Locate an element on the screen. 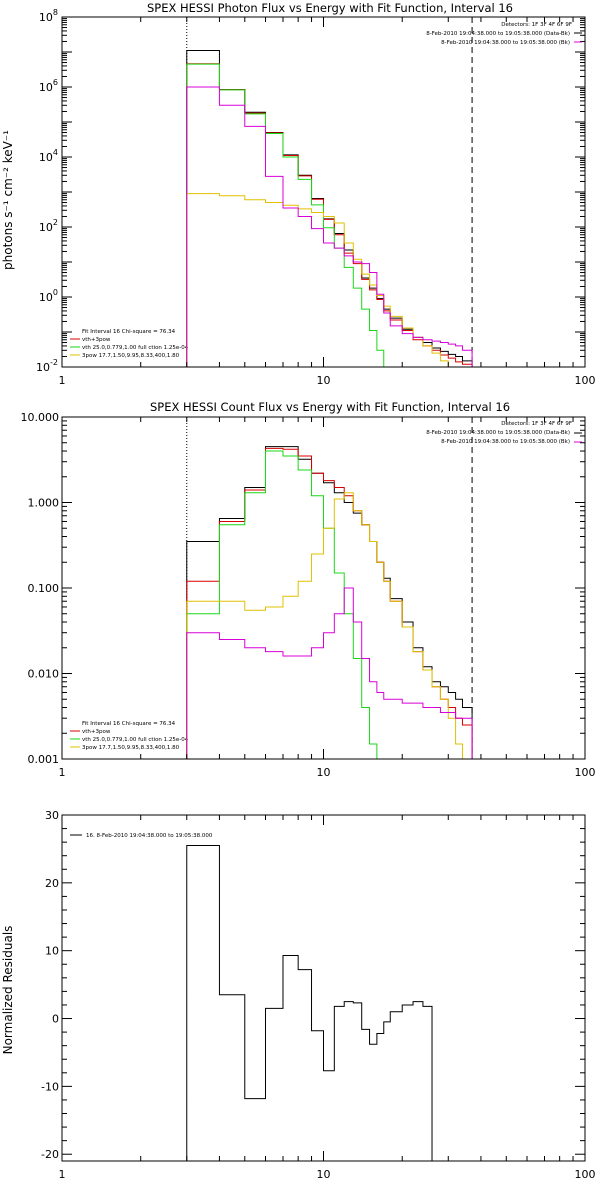 Image resolution: width=600 pixels, height=1204 pixels. photon-series-vth-3pow is located at coordinates (329, 215).